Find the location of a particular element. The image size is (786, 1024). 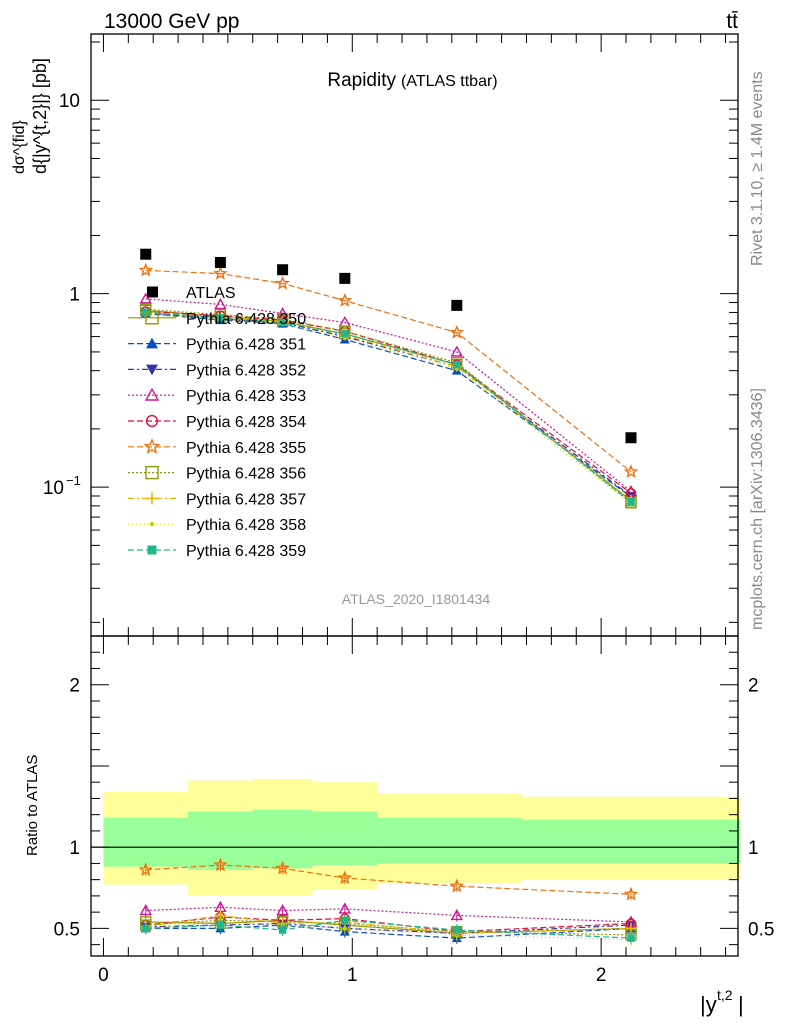

legend-item-5: Pythia 6.428 354 is located at coordinates (217, 422).